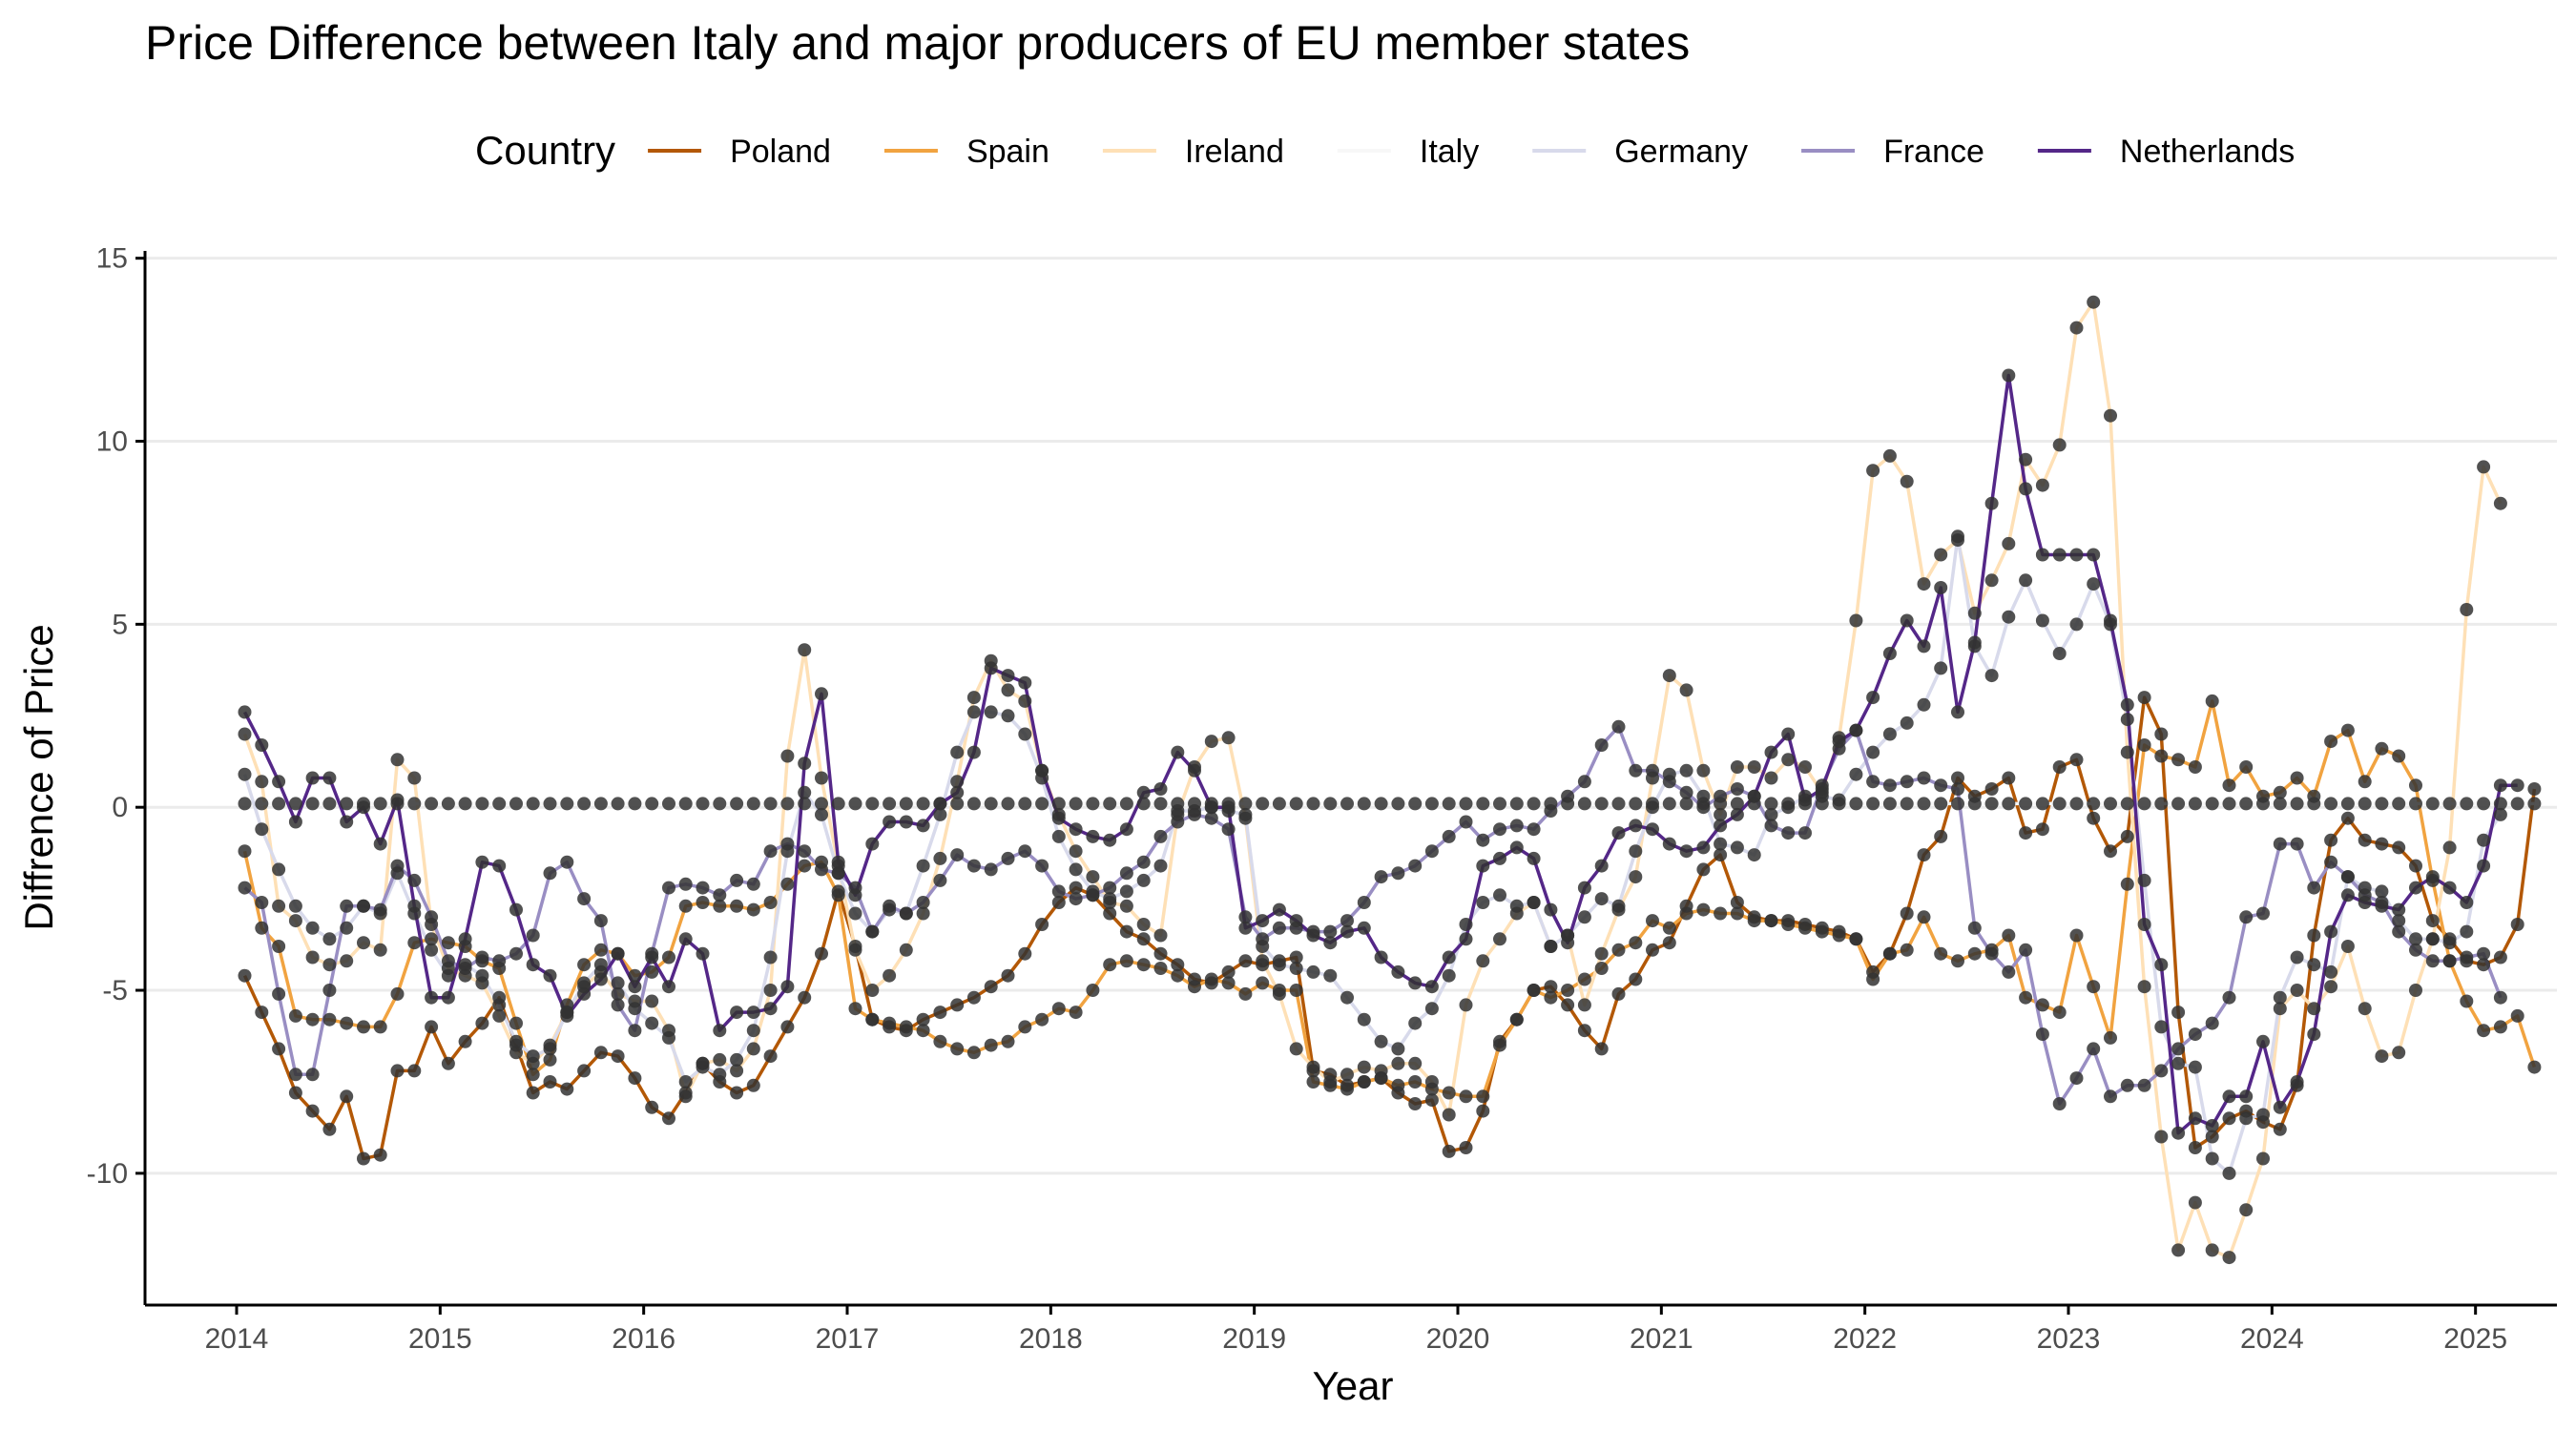 Image resolution: width=2576 pixels, height=1431 pixels. Describe the element at coordinates (116, 716) in the screenshot. I see `y-ticks: 151050-5-10` at that location.